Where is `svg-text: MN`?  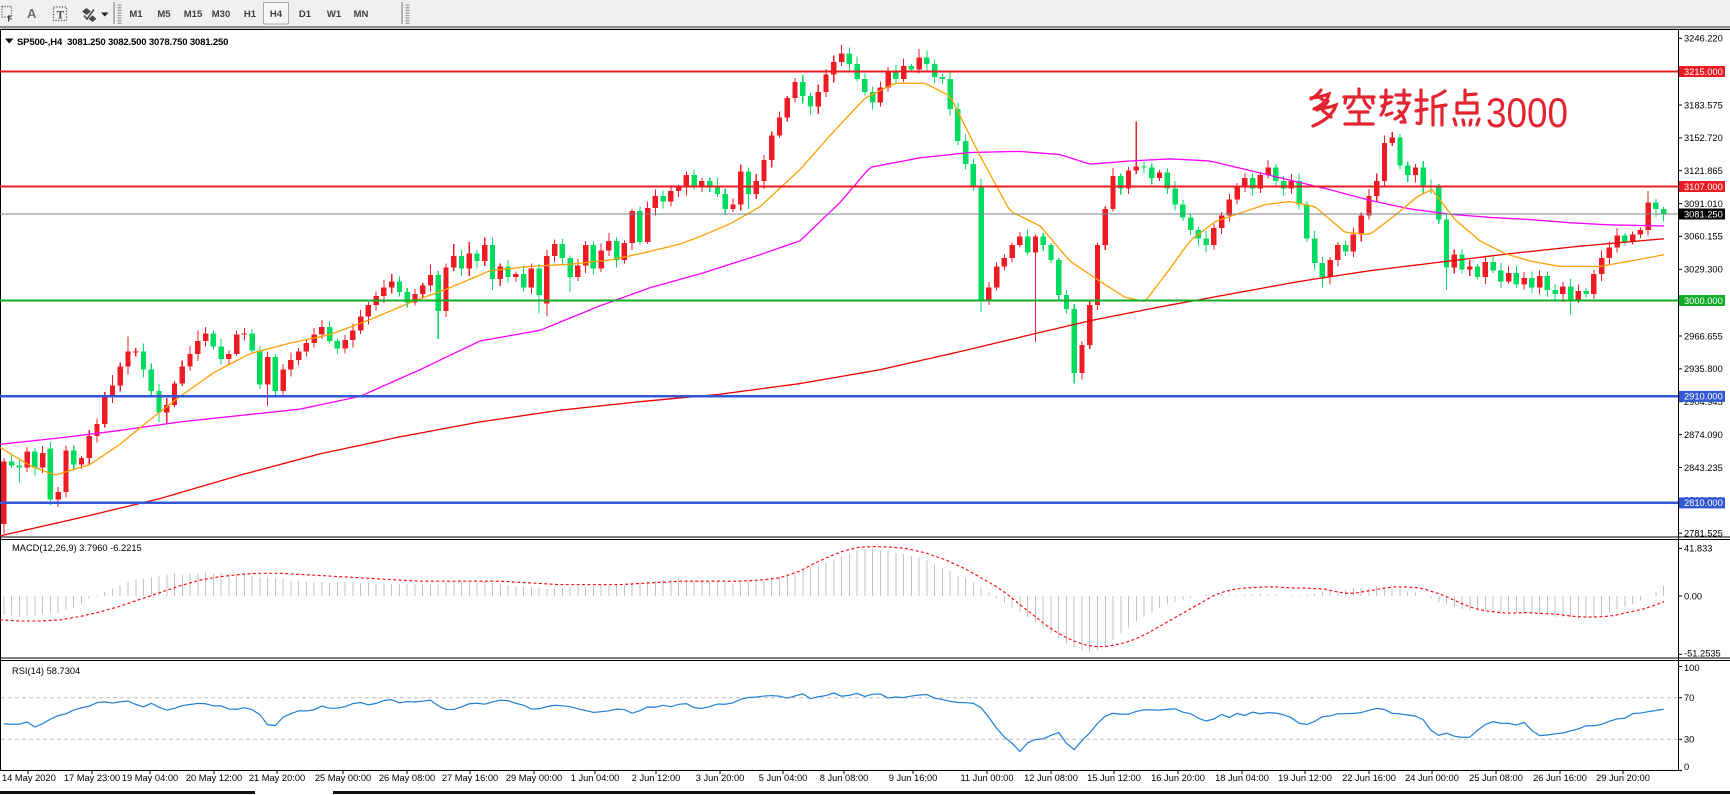
svg-text: MN is located at coordinates (361, 14).